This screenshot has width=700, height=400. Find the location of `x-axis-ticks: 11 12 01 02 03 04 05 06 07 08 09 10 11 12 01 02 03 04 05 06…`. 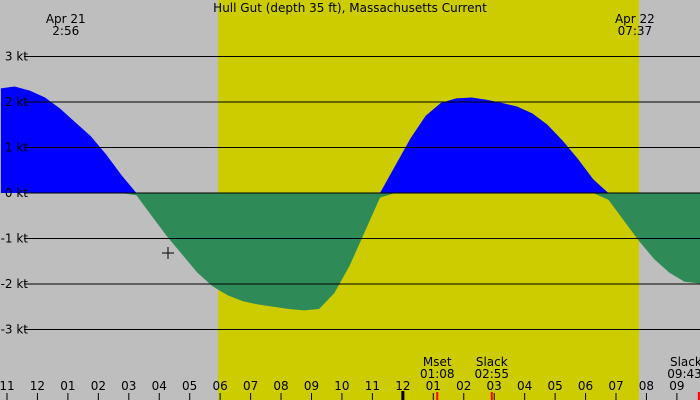

x-axis-ticks: 11 12 01 02 03 04 05 06 07 08 09 10 11 12 01 02 03 04 05 06… is located at coordinates (342, 389).